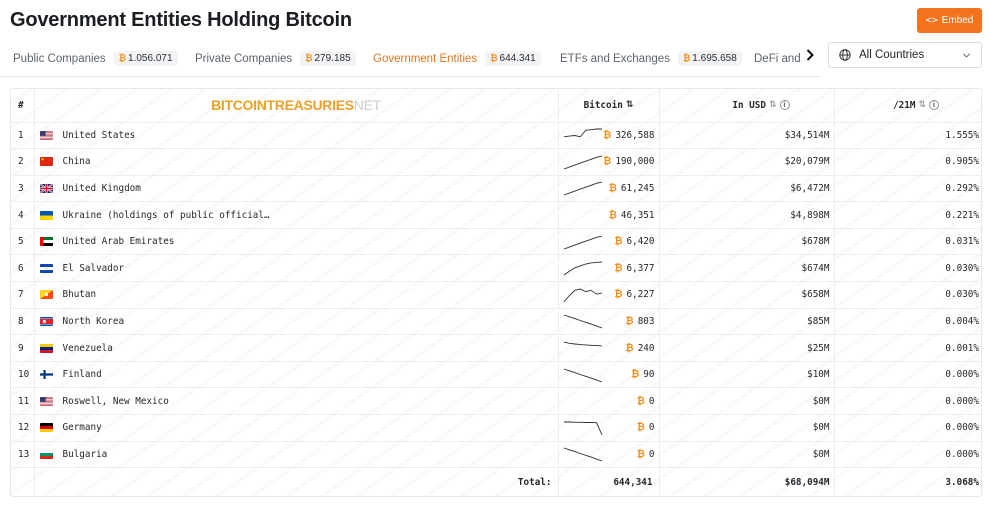  I want to click on table-row: 11 Roswell, New Mexico ₿ 0 $0M 0.000%, so click(496, 401).